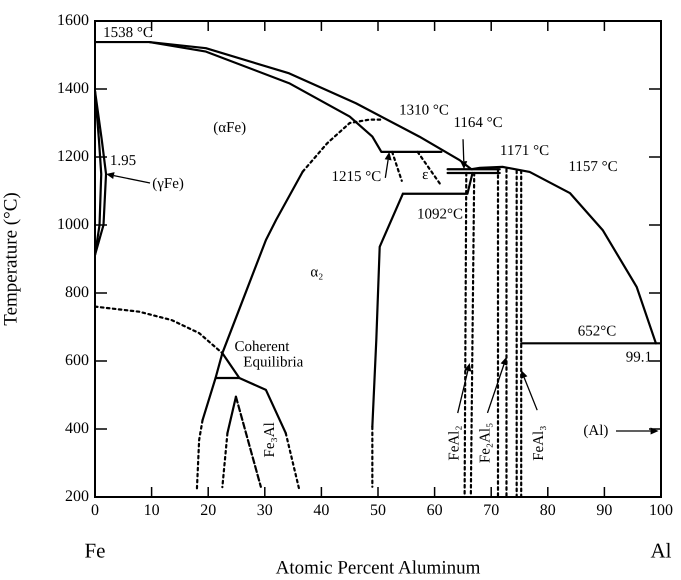 This screenshot has width=681, height=580. Describe the element at coordinates (262, 346) in the screenshot. I see `annotation: Coherent` at that location.